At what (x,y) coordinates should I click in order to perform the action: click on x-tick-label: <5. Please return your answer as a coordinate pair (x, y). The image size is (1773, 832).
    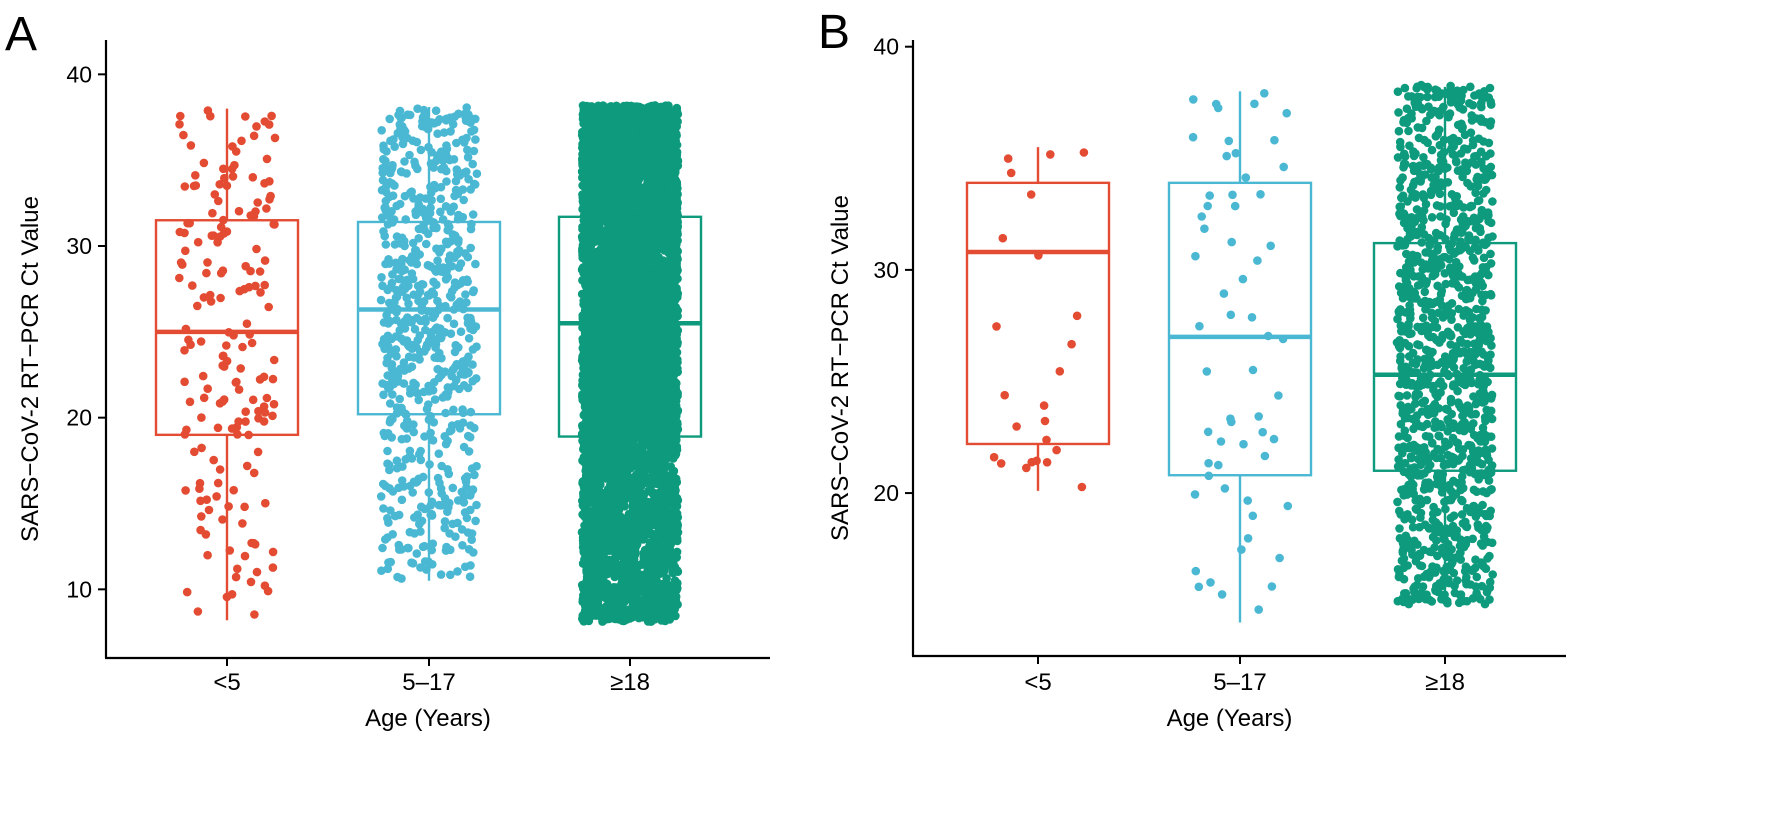
    Looking at the image, I should click on (226, 682).